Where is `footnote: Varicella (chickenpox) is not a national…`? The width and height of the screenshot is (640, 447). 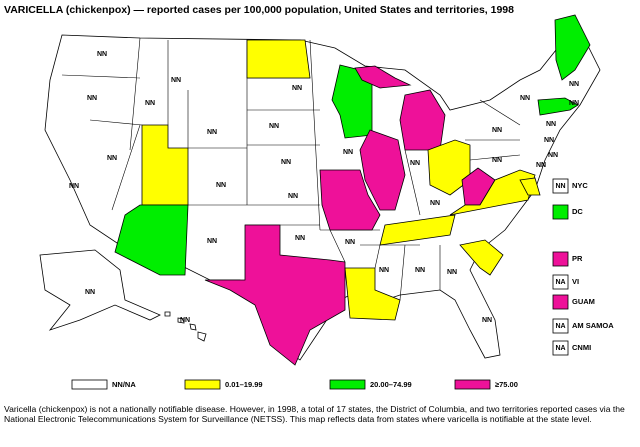
footnote: Varicella (chickenpox) is not a national… is located at coordinates (314, 414).